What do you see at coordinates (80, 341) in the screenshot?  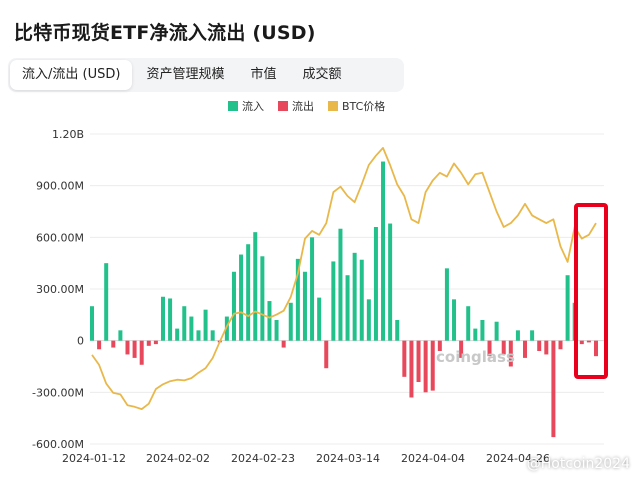 I see `y-tick-label: 0` at bounding box center [80, 341].